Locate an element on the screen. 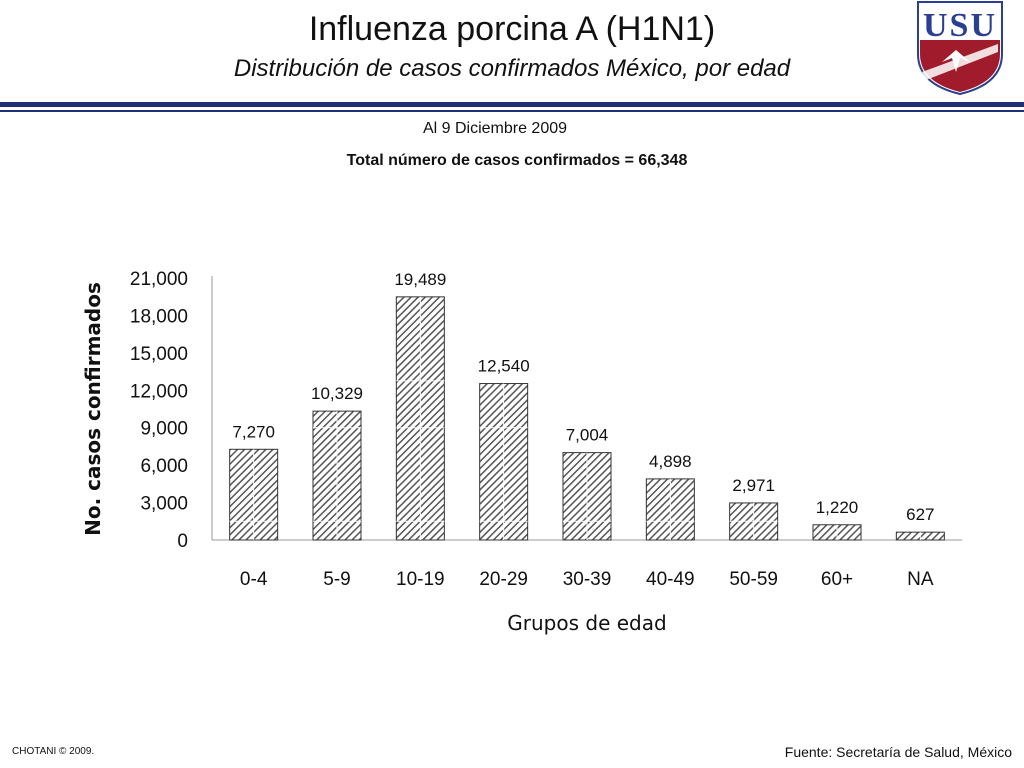 This screenshot has width=1024, height=768. x-tick-label: 40-49 is located at coordinates (670, 579).